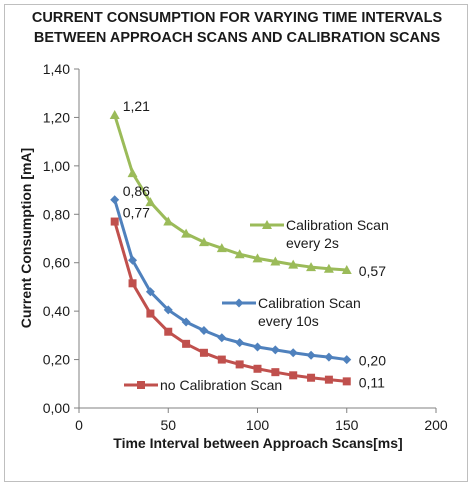 This screenshot has height=488, width=474. What do you see at coordinates (136, 213) in the screenshot?
I see `data-label: 0,77` at bounding box center [136, 213].